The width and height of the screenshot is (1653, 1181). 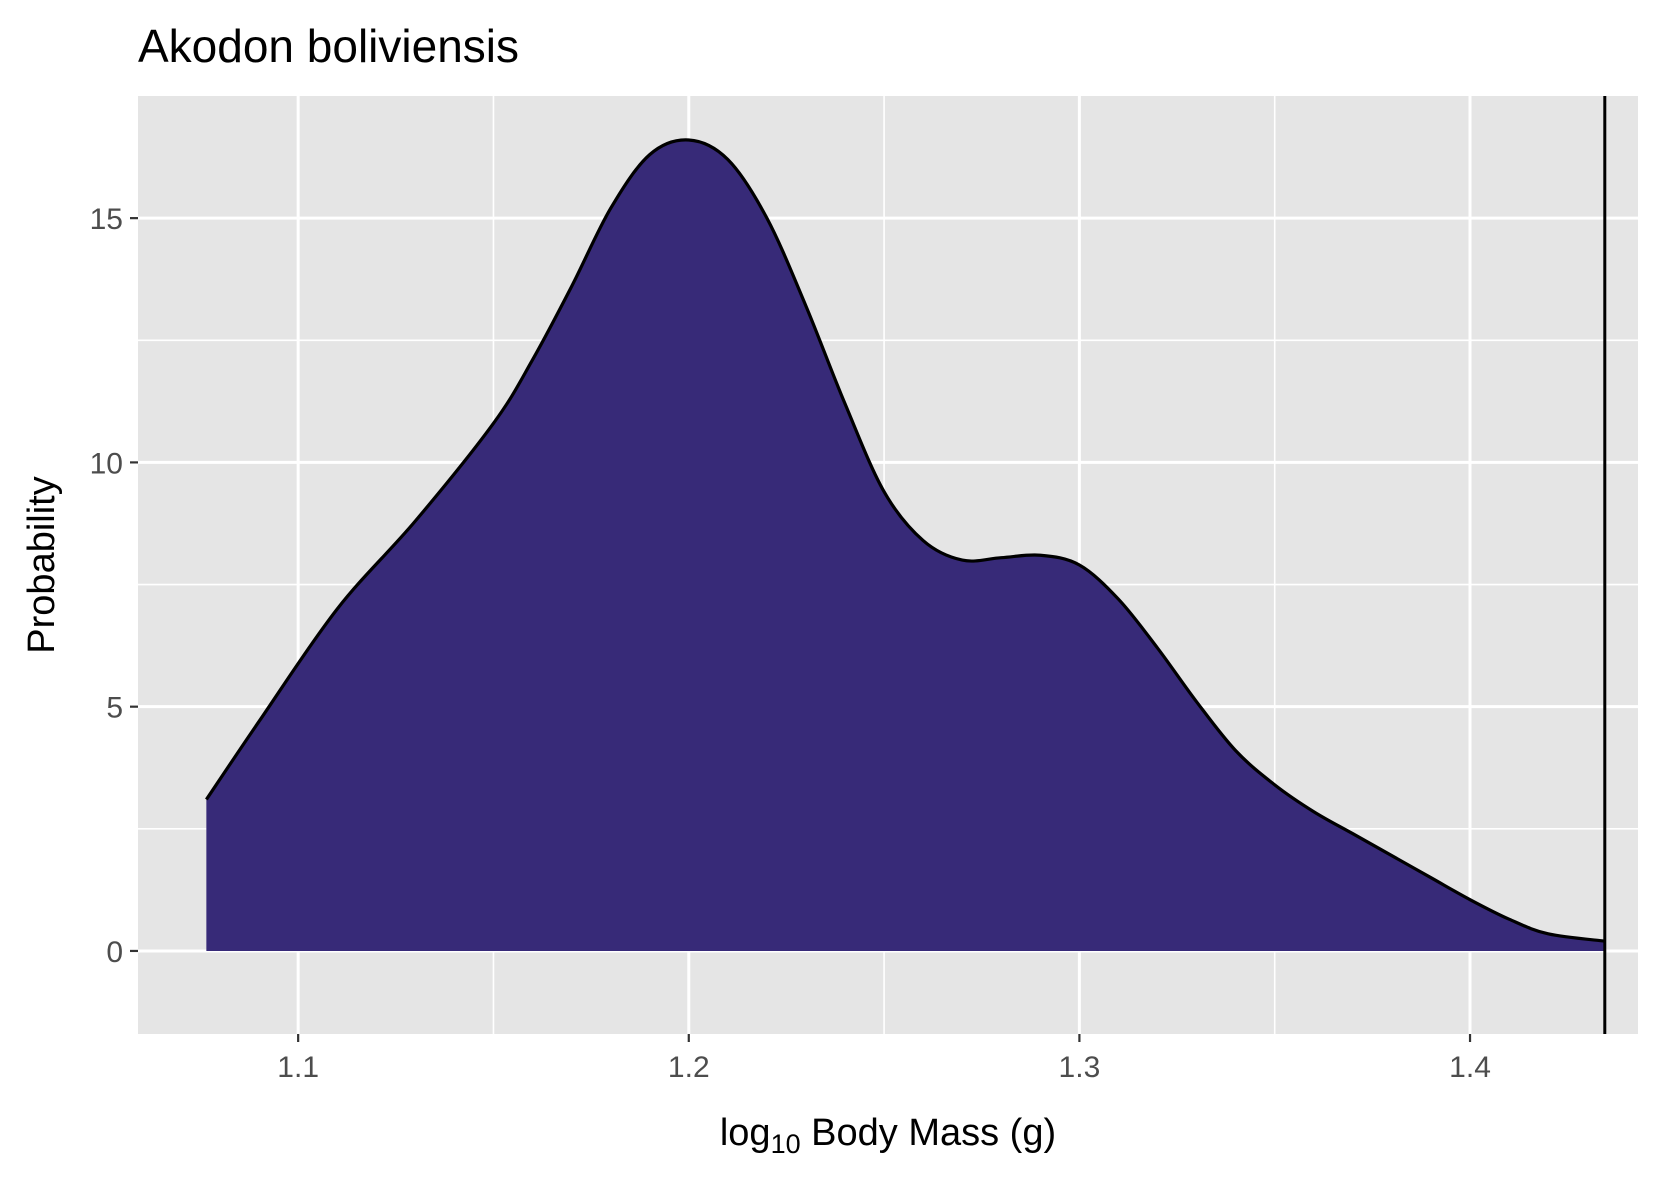 I want to click on x-axis-title-base: log, so click(x=745, y=1133).